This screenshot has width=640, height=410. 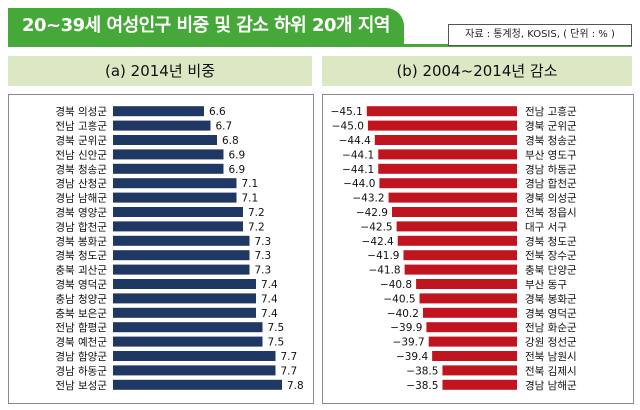 What do you see at coordinates (81, 328) in the screenshot?
I see `category-label: 전남 함평군` at bounding box center [81, 328].